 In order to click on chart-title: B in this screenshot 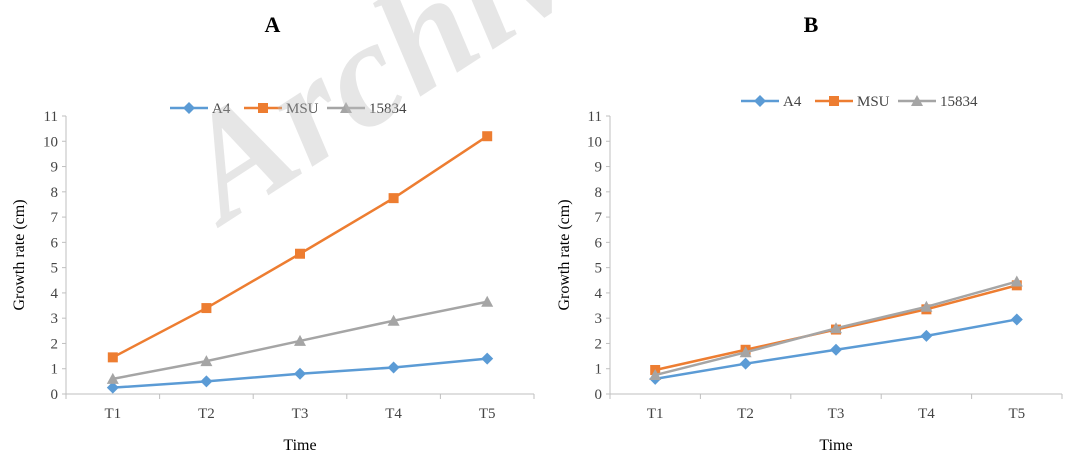, I will do `click(811, 24)`.